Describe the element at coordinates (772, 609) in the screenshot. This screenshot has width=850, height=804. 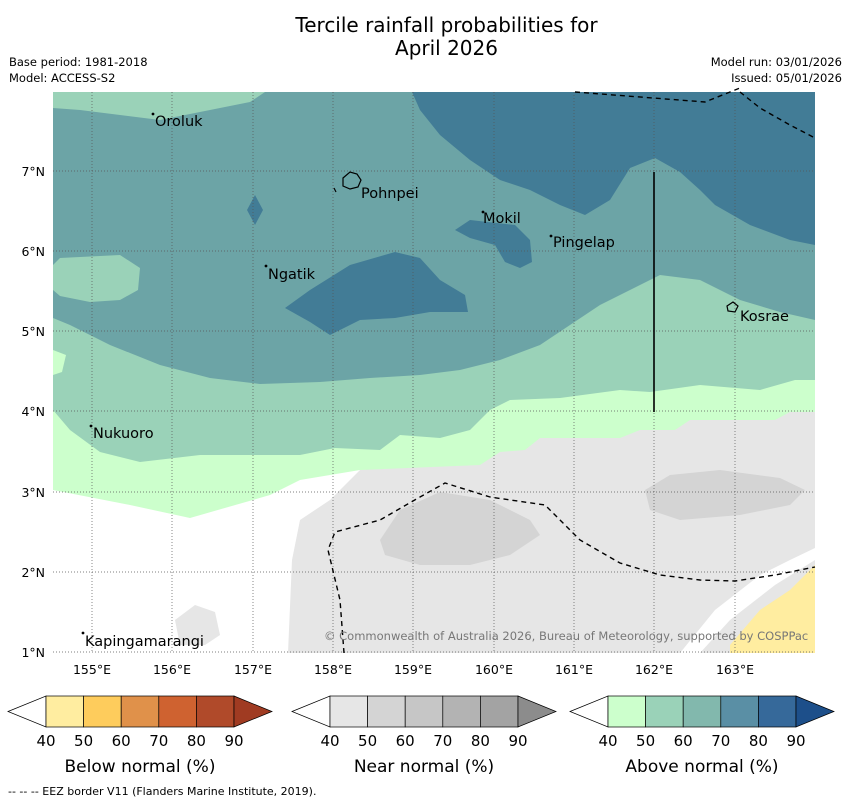
I see `below-normal-40-region` at that location.